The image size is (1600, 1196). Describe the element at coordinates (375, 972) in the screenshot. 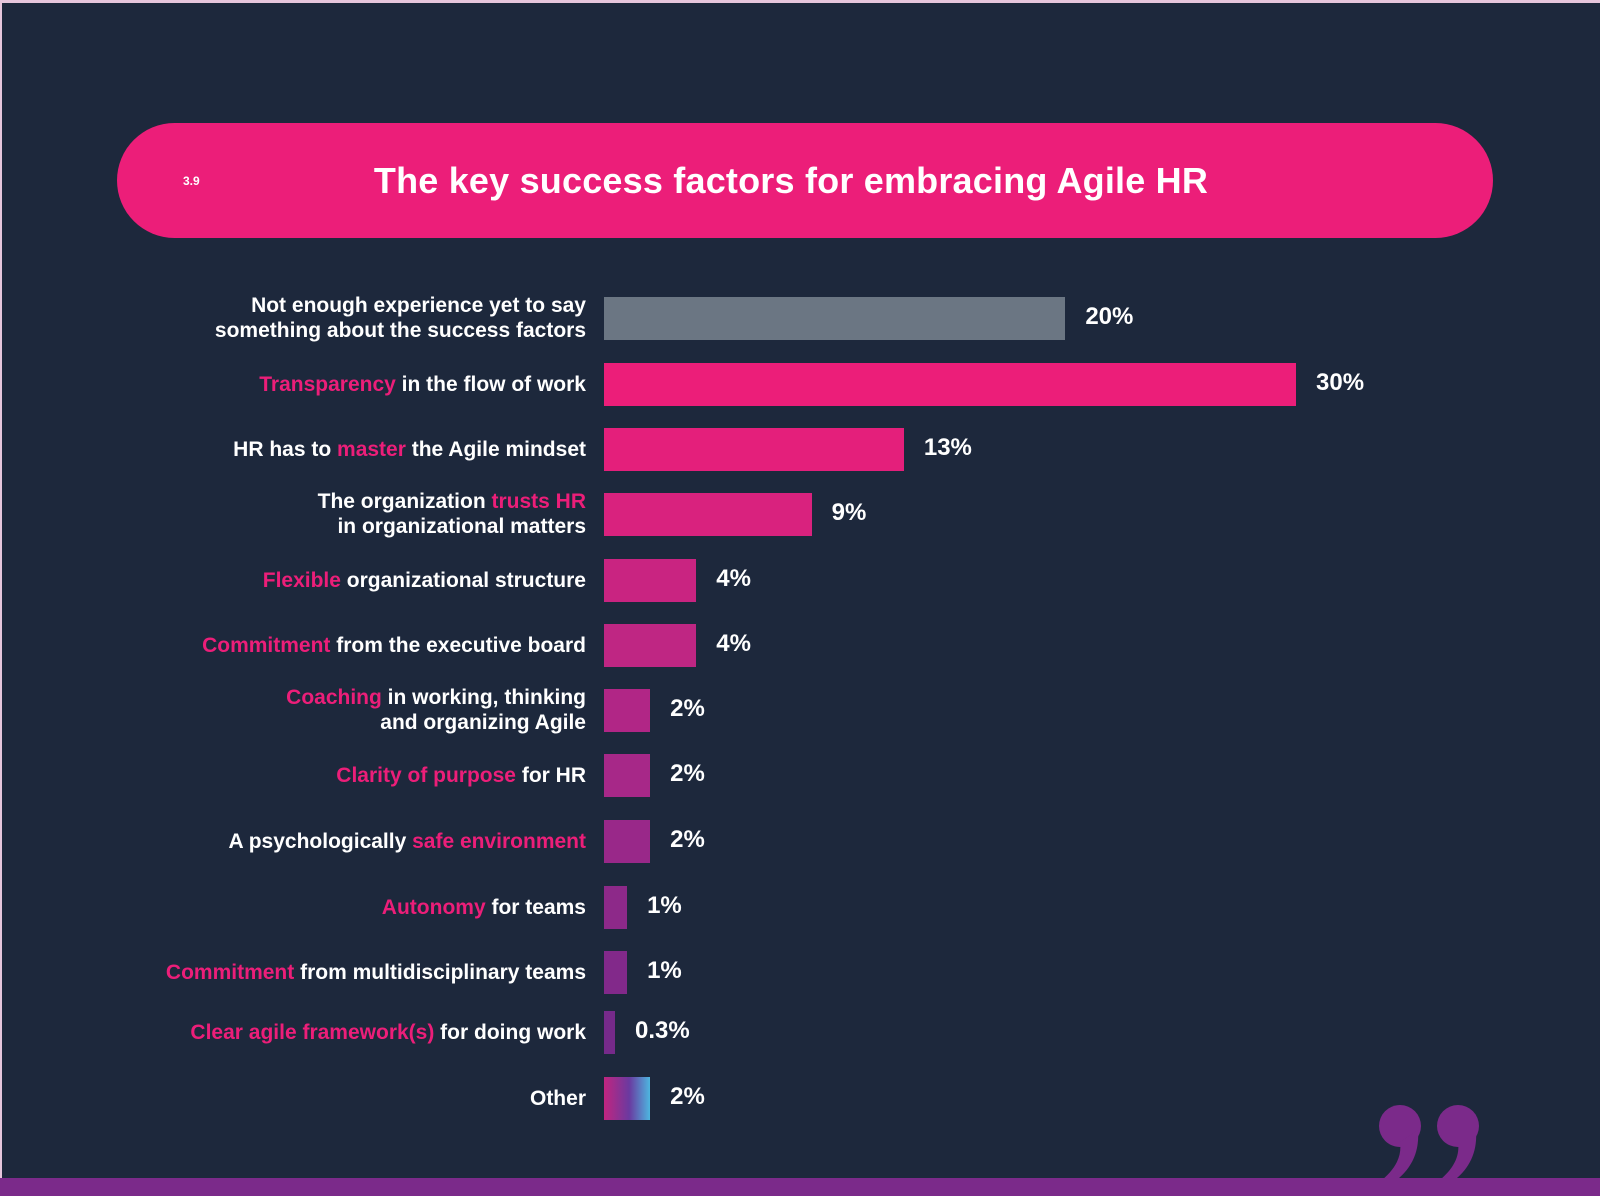

I see `bar-label: Commitment from multidisciplinary teams` at that location.